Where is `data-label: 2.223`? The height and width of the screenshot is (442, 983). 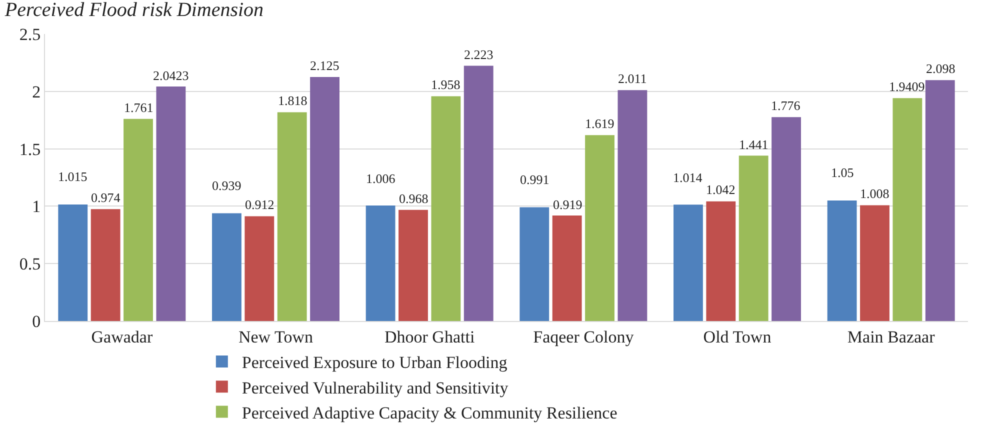 data-label: 2.223 is located at coordinates (479, 54).